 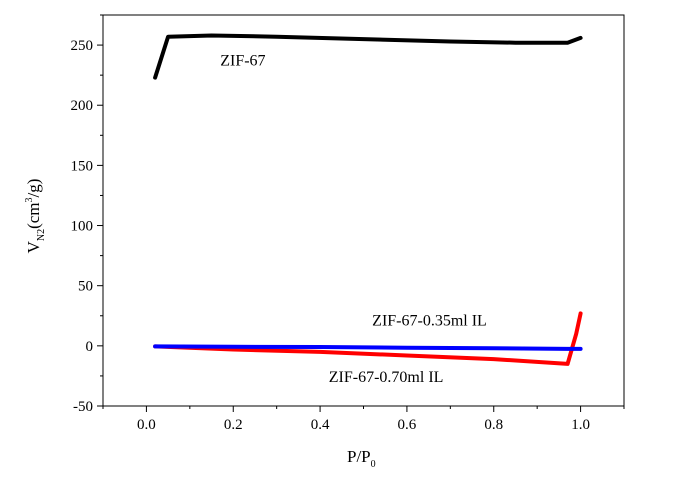 I want to click on y-tick-label: 250, so click(x=82, y=46).